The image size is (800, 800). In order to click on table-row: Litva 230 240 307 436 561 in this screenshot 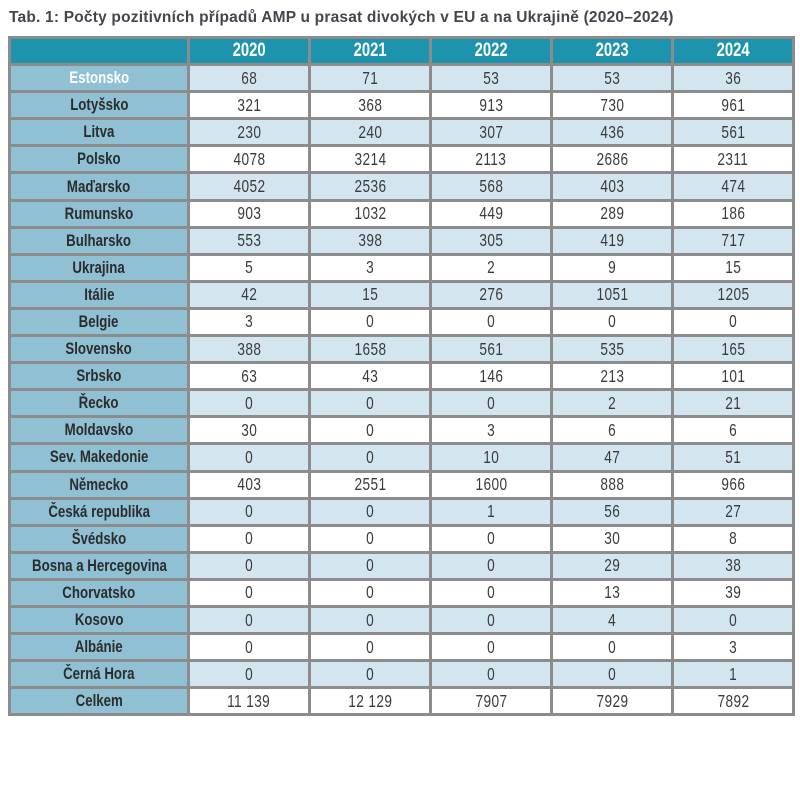, I will do `click(401, 132)`.